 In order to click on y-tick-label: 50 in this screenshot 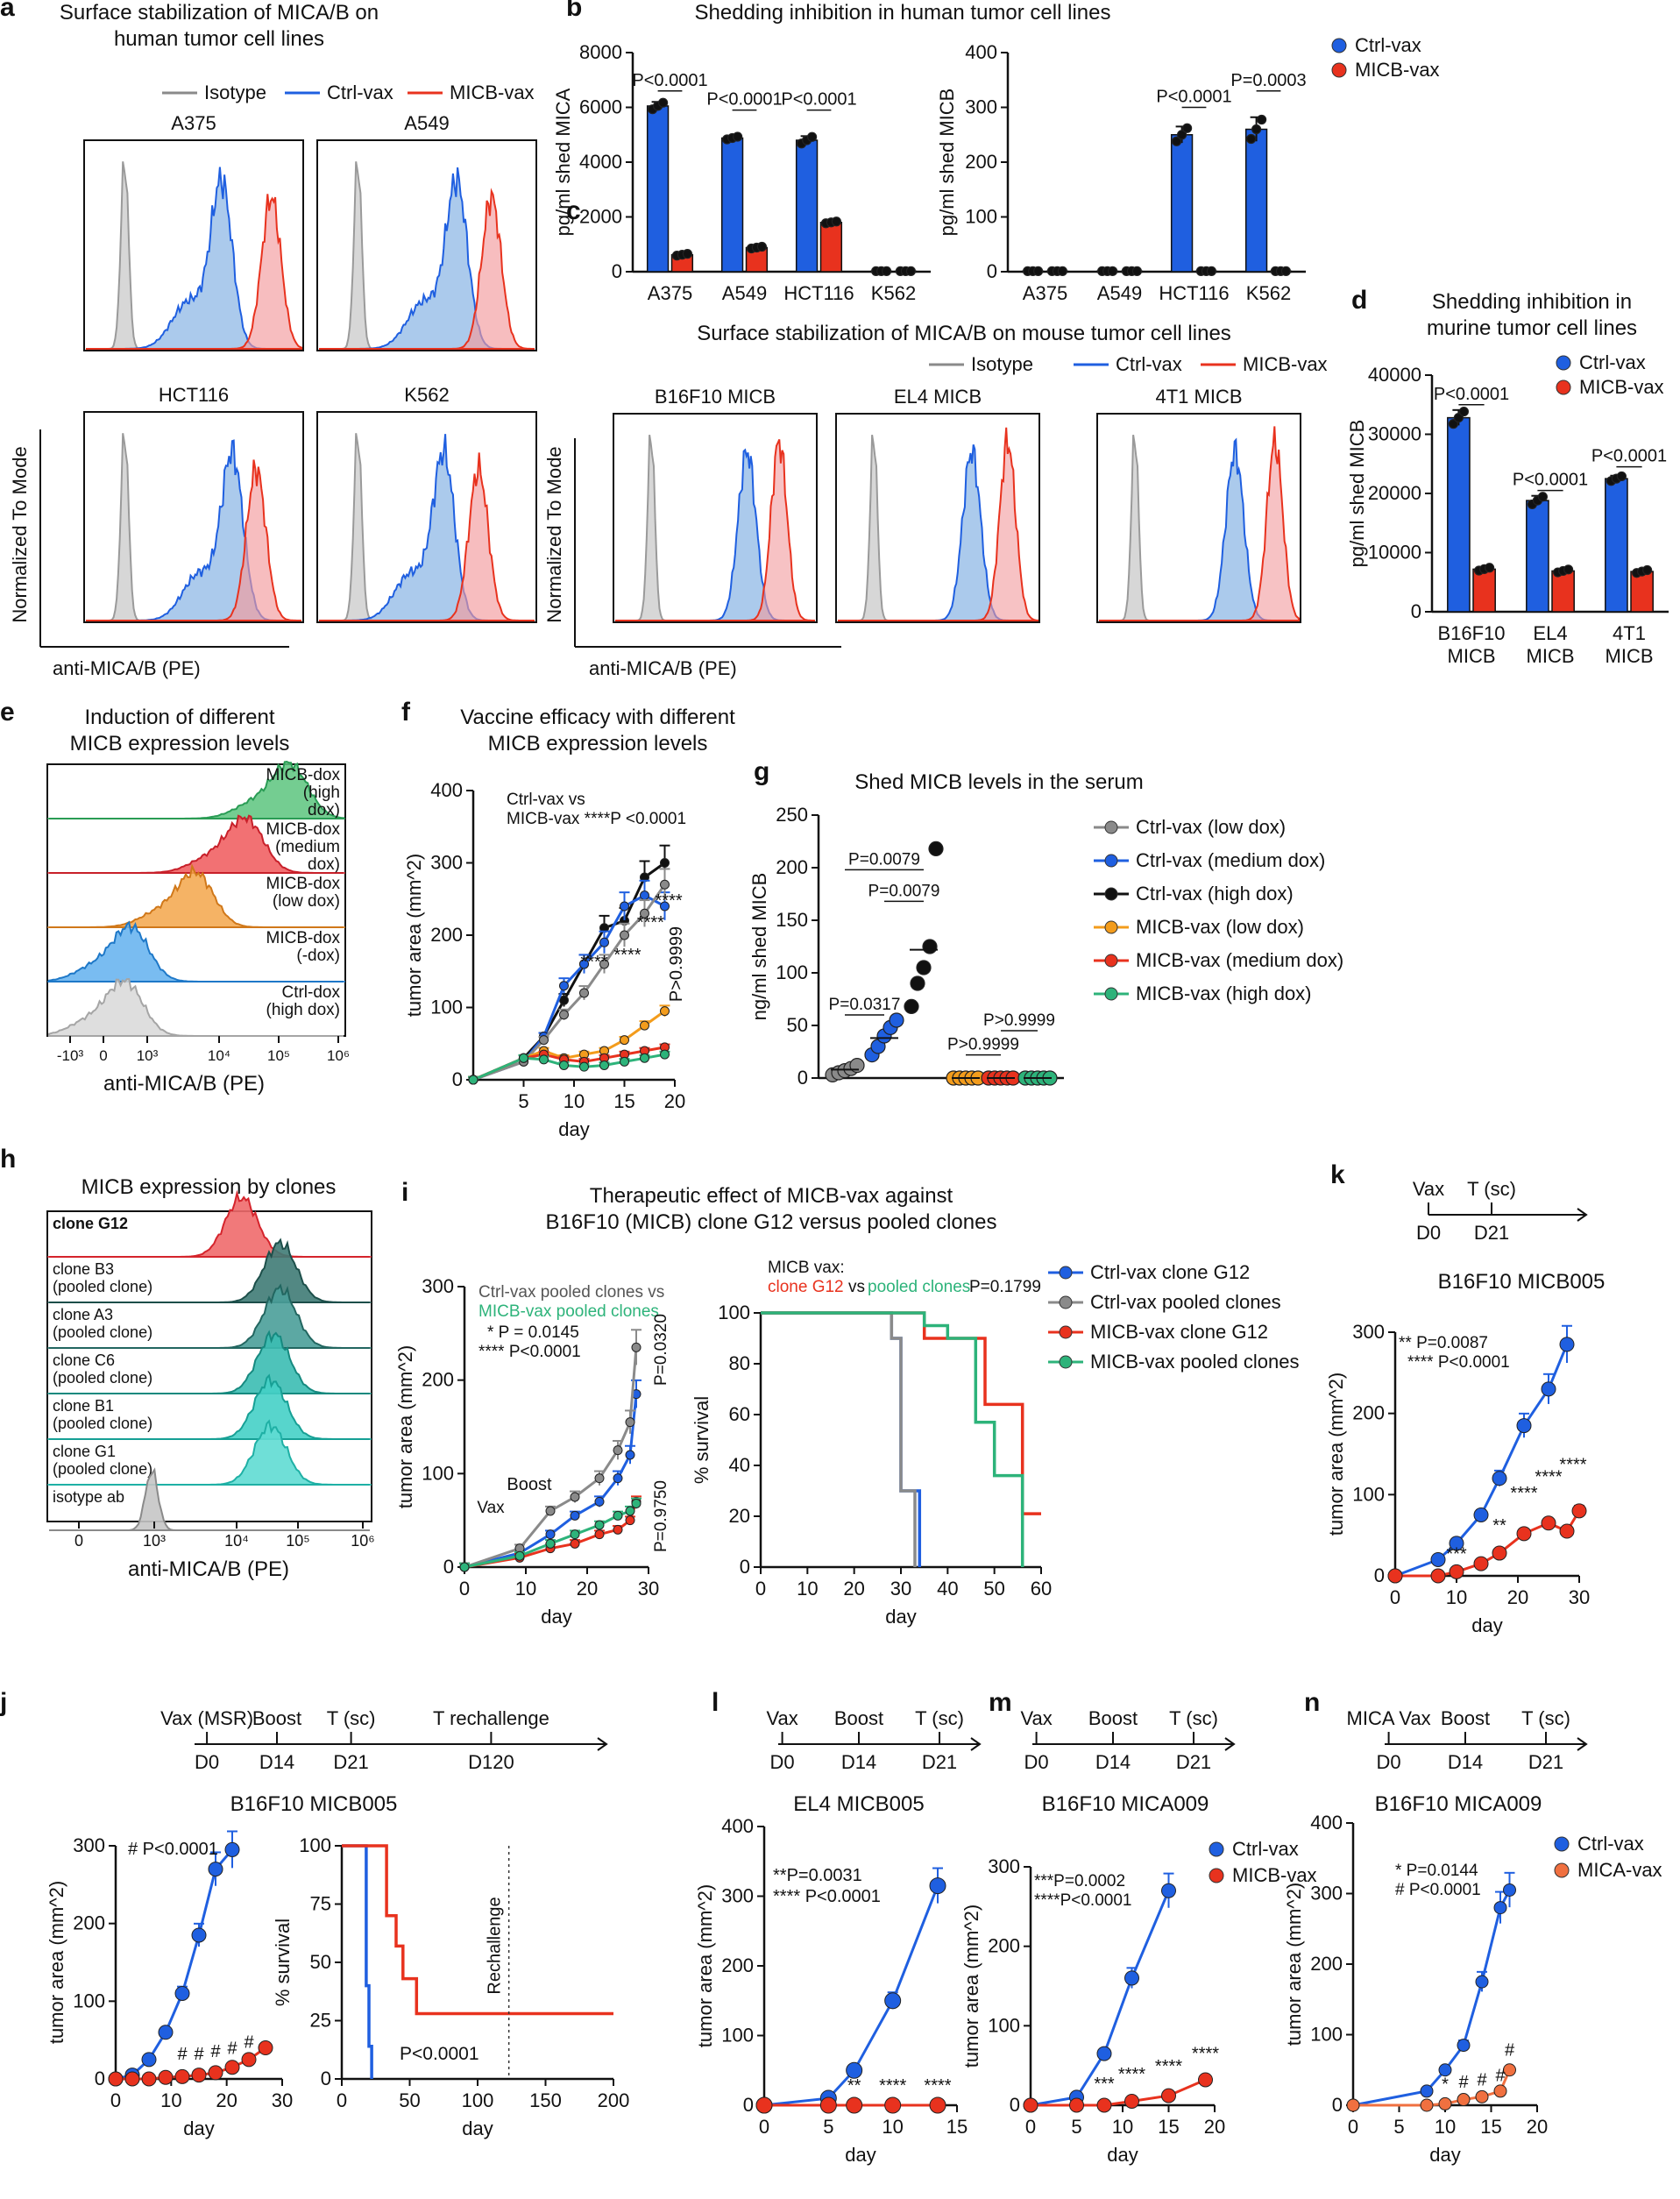, I will do `click(797, 1025)`.